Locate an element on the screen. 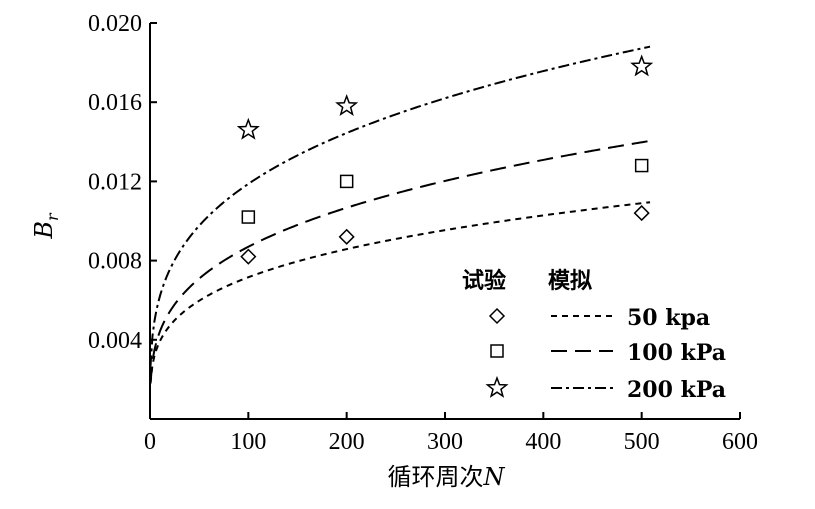  x-axis-title: 循环周次N is located at coordinates (447, 477).